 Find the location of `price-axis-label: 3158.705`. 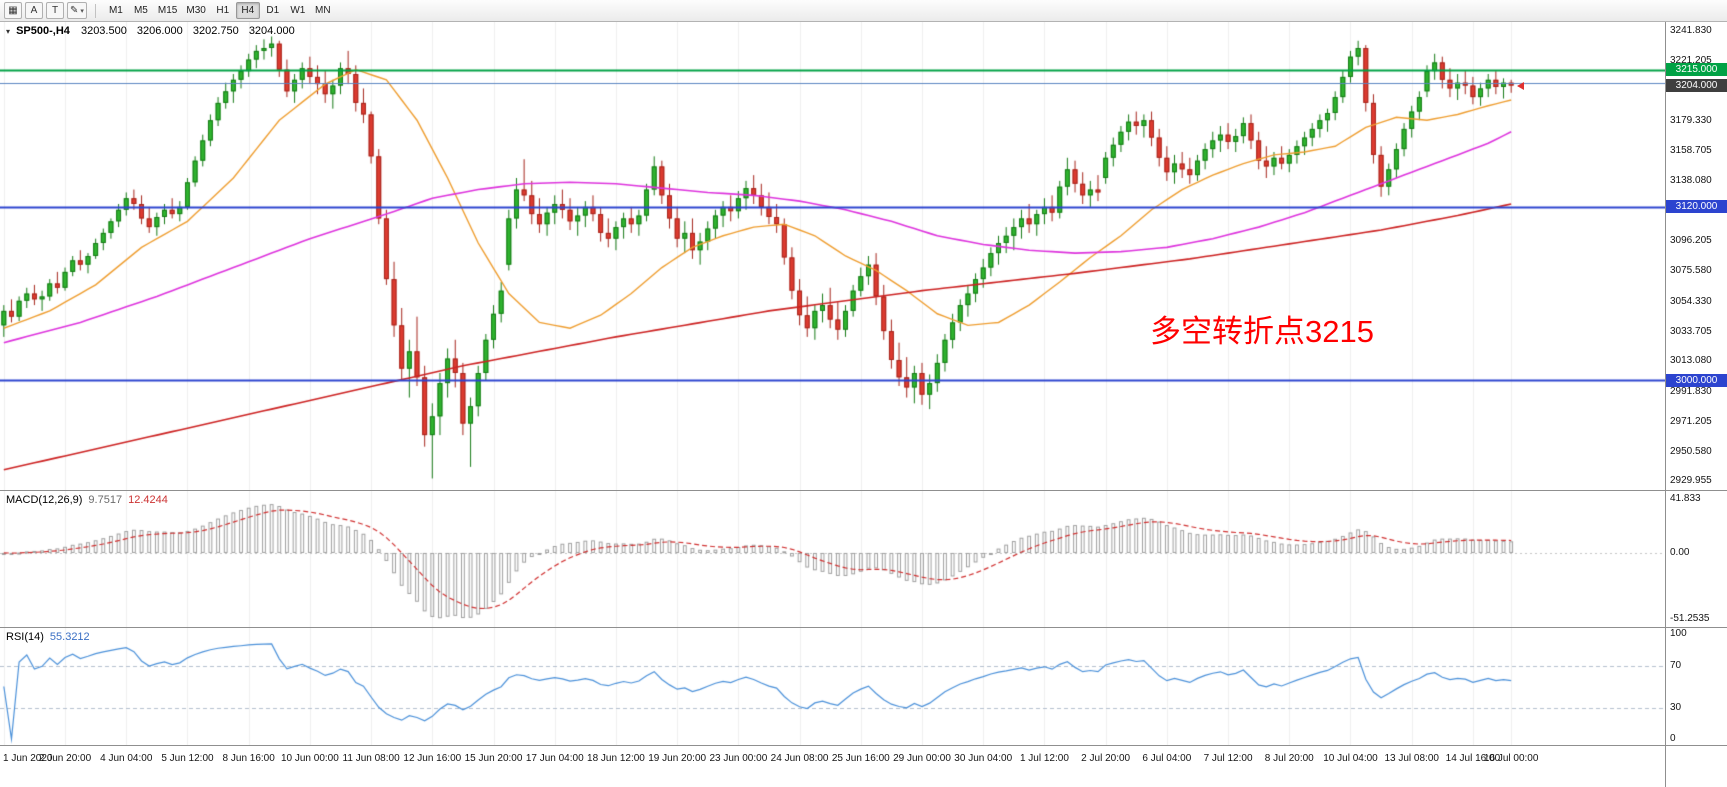

price-axis-label: 3158.705 is located at coordinates (1691, 150).